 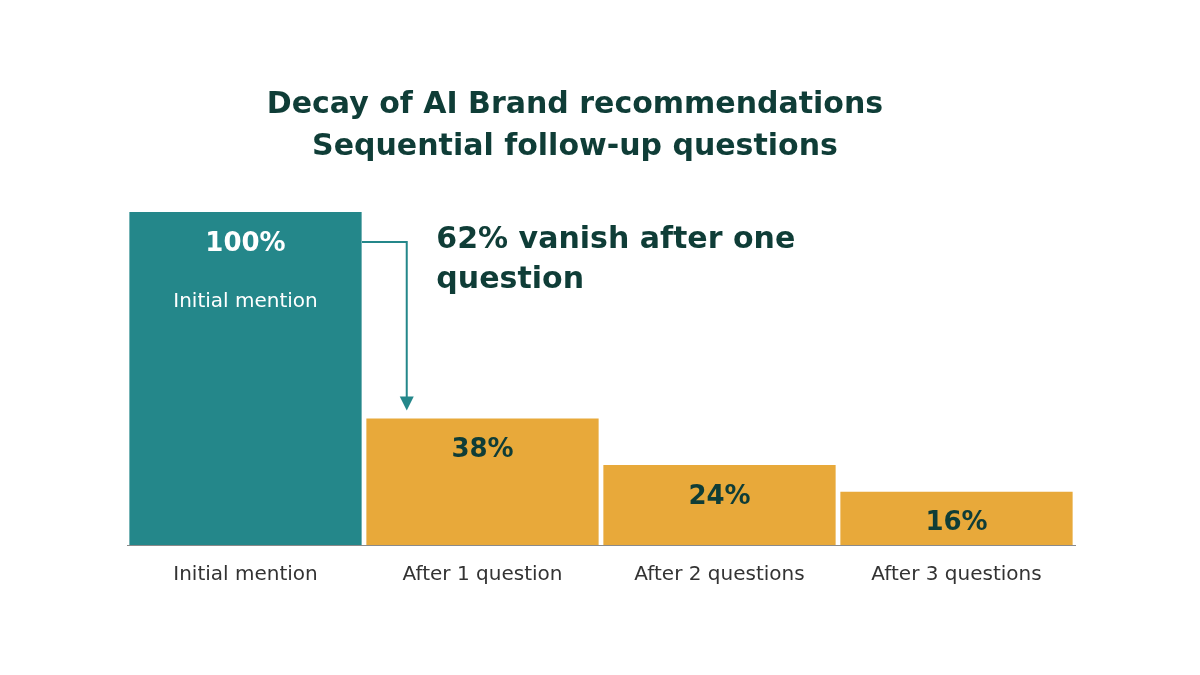 What do you see at coordinates (245, 241) in the screenshot?
I see `data-label: 100%` at bounding box center [245, 241].